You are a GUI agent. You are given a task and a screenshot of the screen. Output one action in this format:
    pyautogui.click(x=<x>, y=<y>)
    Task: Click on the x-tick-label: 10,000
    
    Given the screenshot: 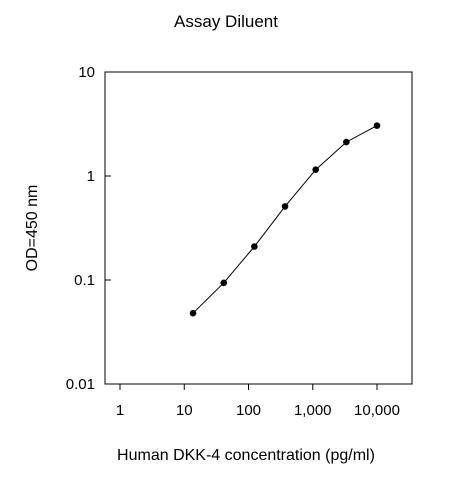 What is the action you would take?
    pyautogui.click(x=377, y=410)
    